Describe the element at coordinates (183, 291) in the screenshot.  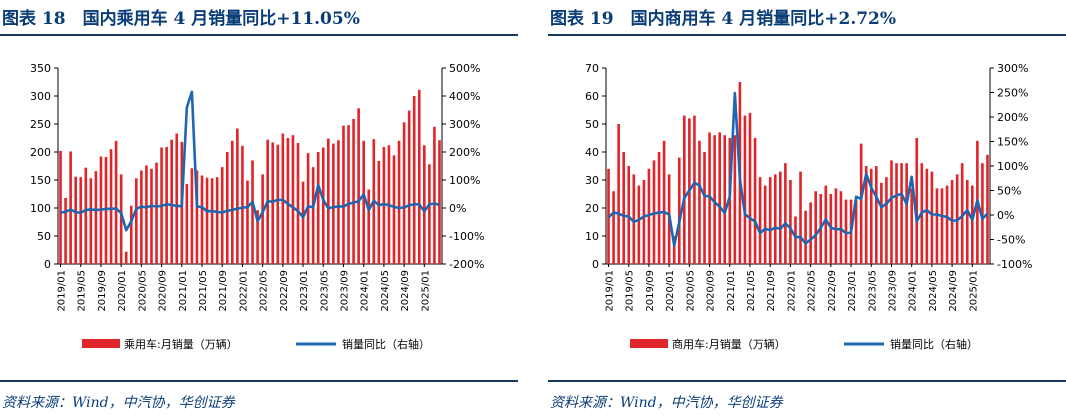
I see `x-tick-label: 2021/01` at that location.